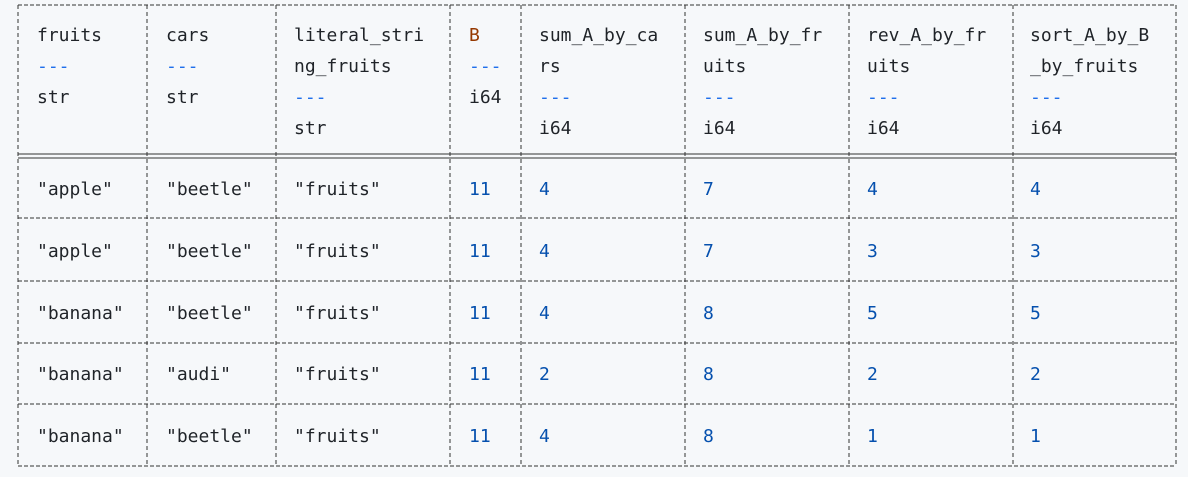 The image size is (1188, 477). What do you see at coordinates (927, 35) in the screenshot?
I see `header-label: rev_A_by_fr` at bounding box center [927, 35].